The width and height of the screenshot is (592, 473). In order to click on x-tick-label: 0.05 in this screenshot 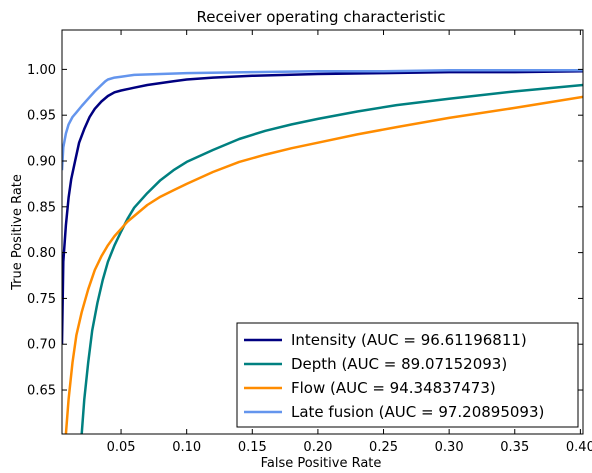, I will do `click(121, 447)`.